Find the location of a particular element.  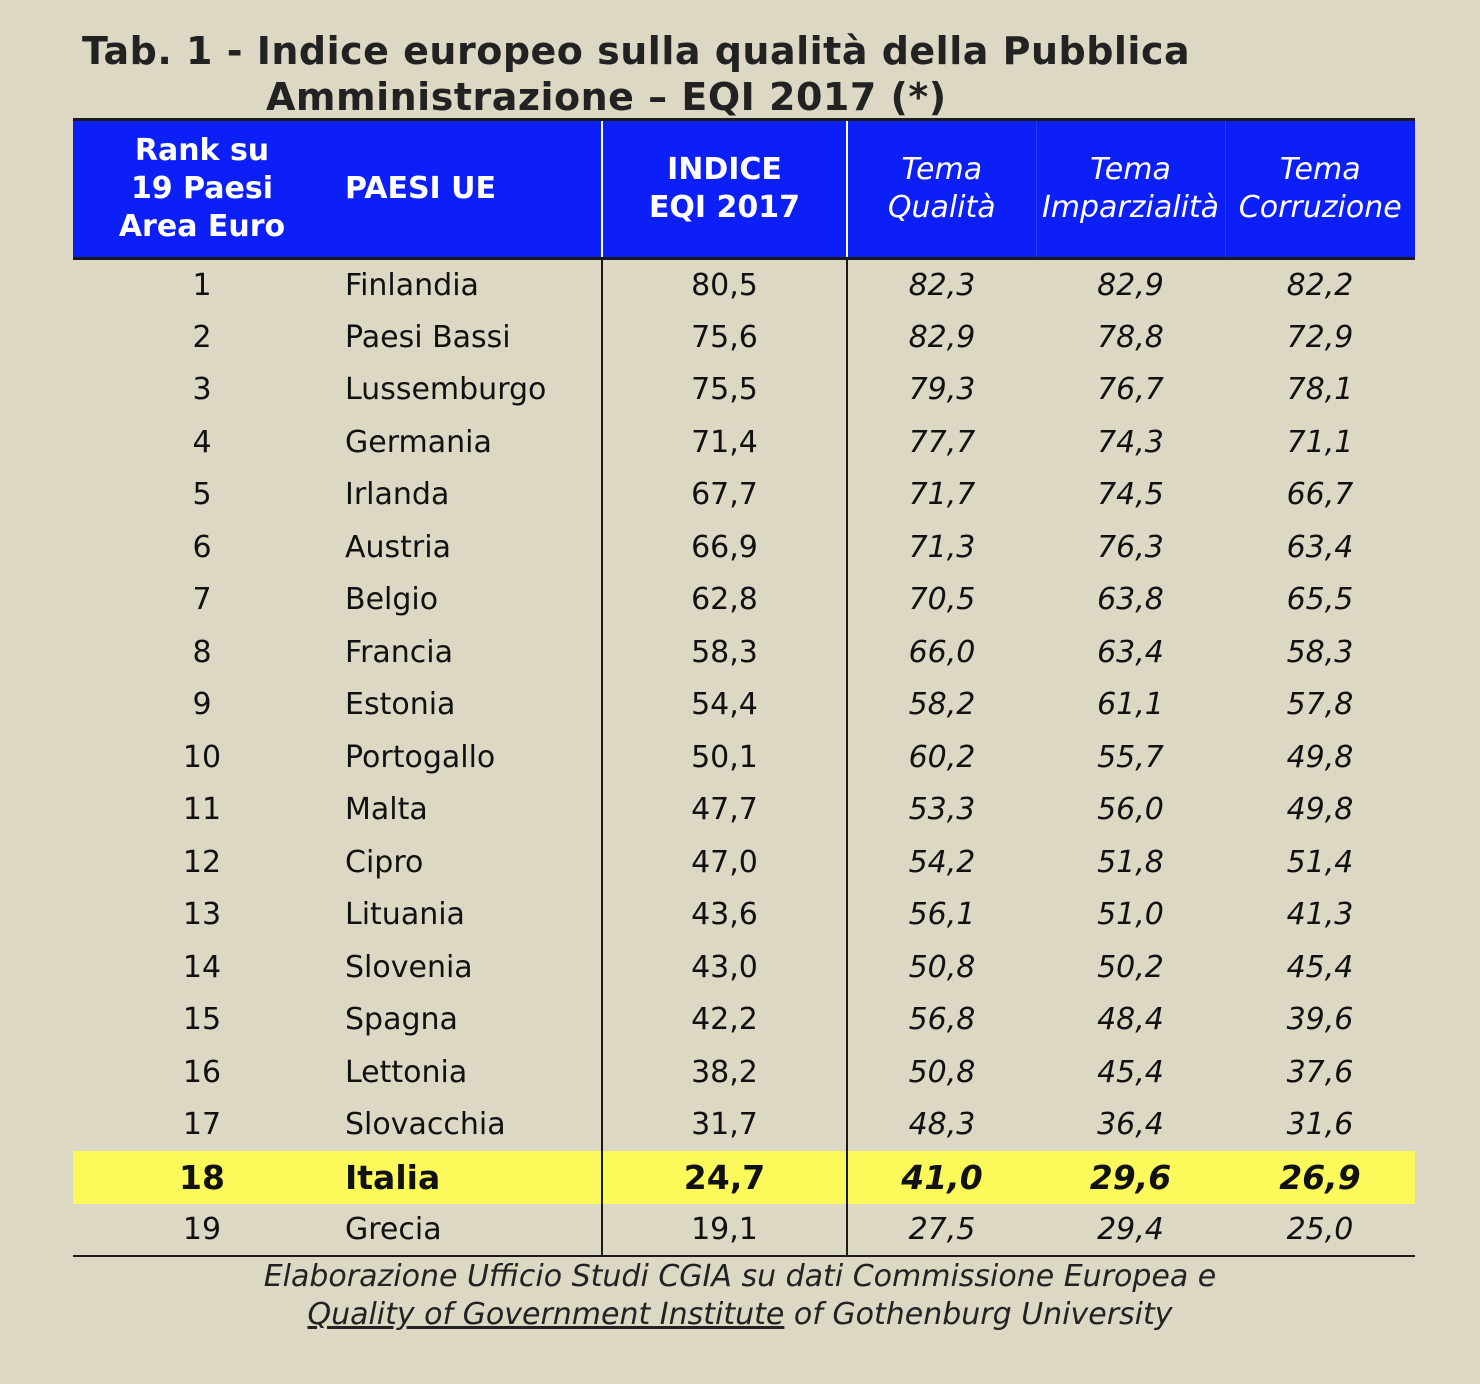

table-row: 14 Slovenia 43,0 50,8 50,2 45,4 is located at coordinates (744, 967).